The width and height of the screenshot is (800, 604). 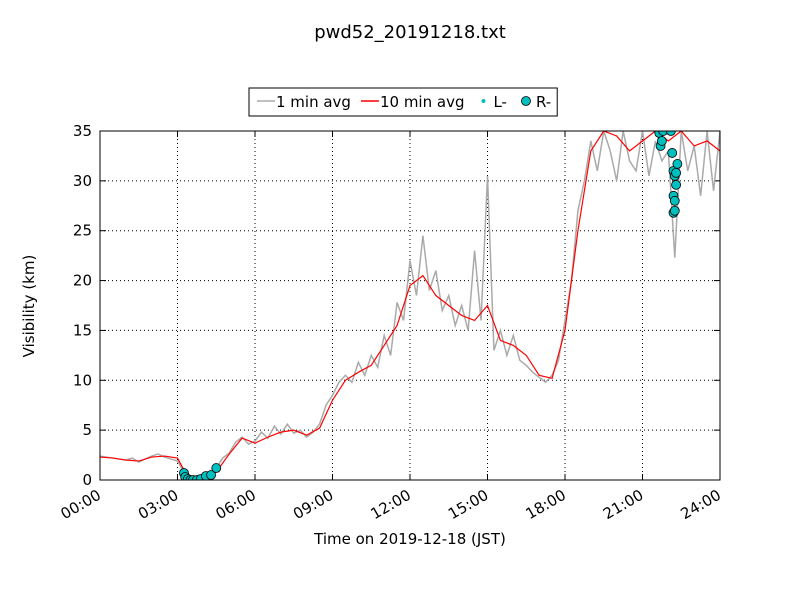 What do you see at coordinates (87, 430) in the screenshot?
I see `y-tick-label: 5` at bounding box center [87, 430].